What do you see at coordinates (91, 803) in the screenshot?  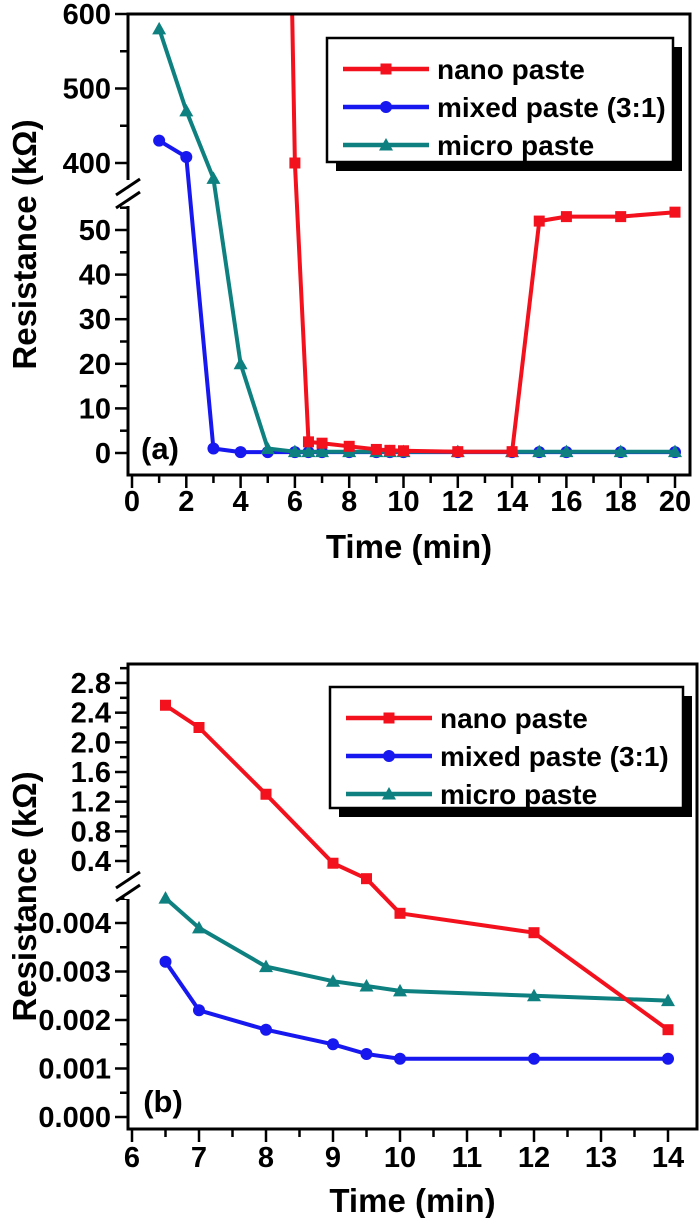 I see `y-tick-label: 1.2` at bounding box center [91, 803].